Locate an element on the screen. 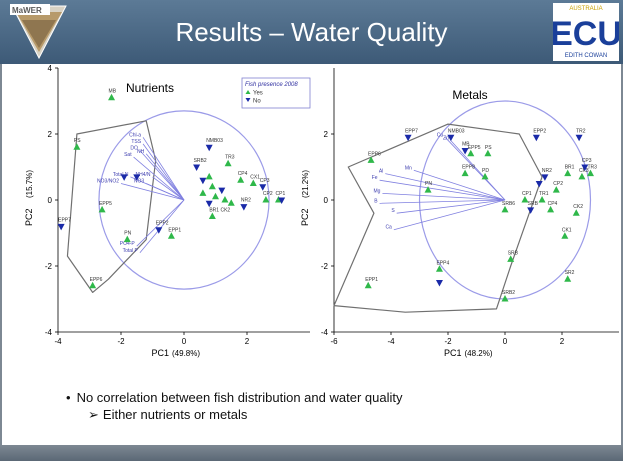 The width and height of the screenshot is (623, 461). nutrients-legend-yes: Yes is located at coordinates (258, 94).